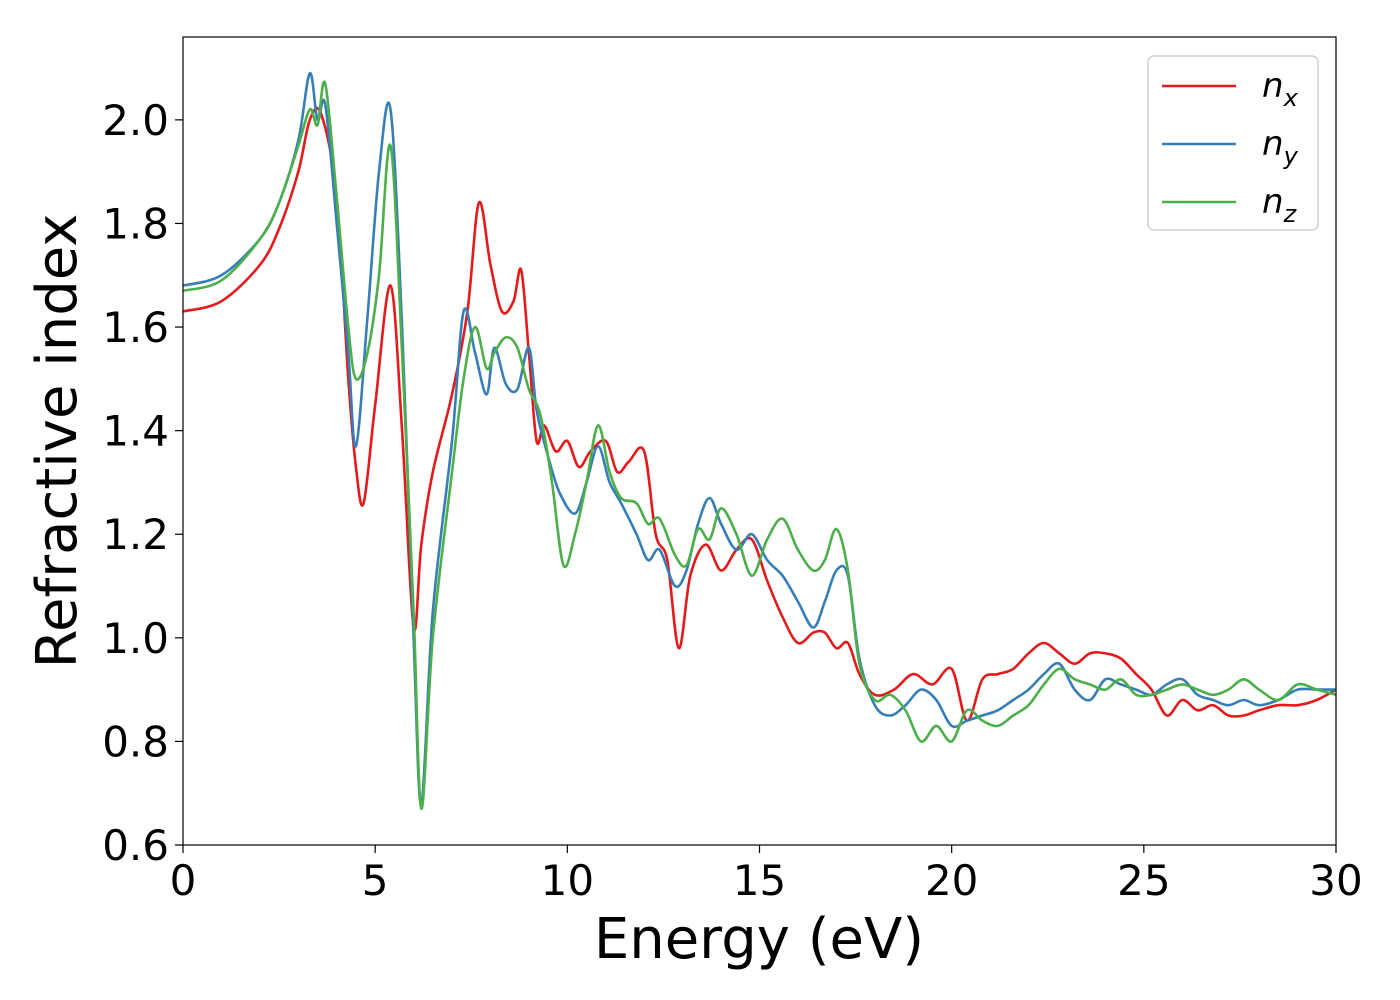 The height and width of the screenshot is (1000, 1400). What do you see at coordinates (57, 441) in the screenshot?
I see `y-axis-label: Refractive index` at bounding box center [57, 441].